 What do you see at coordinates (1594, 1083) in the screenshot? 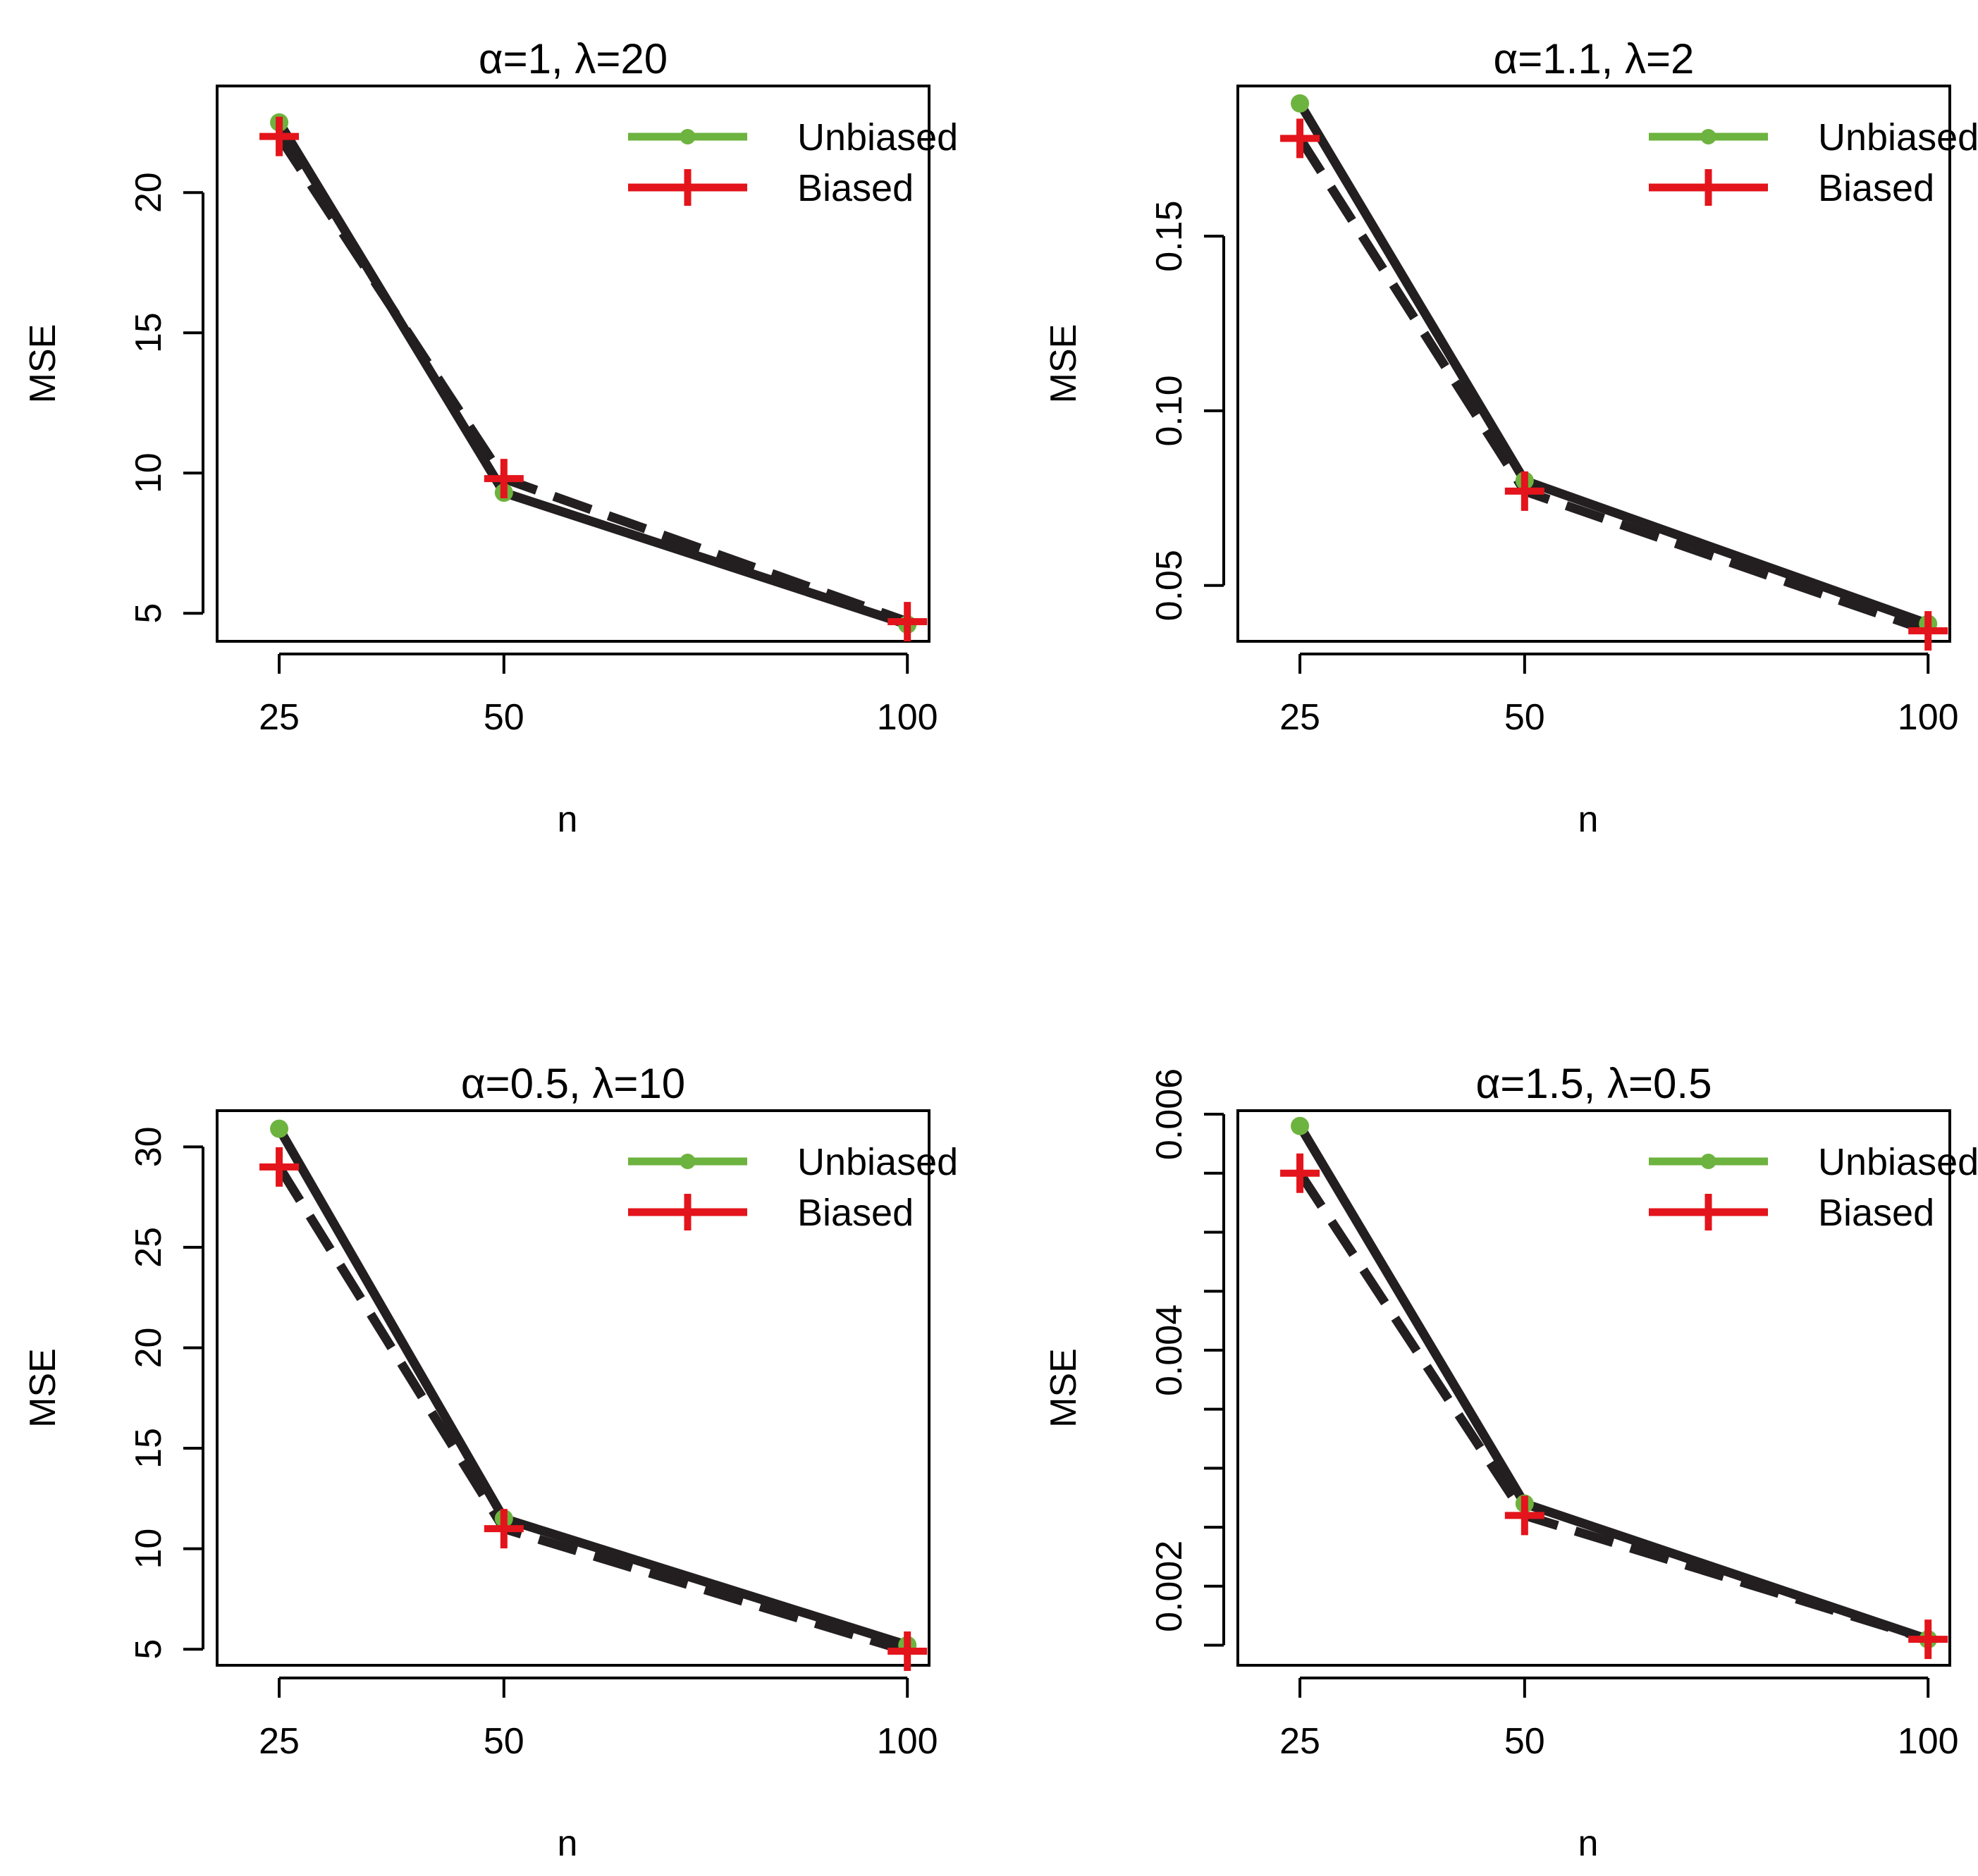
I see `chart-title: α=1.5, λ=0.5` at bounding box center [1594, 1083].